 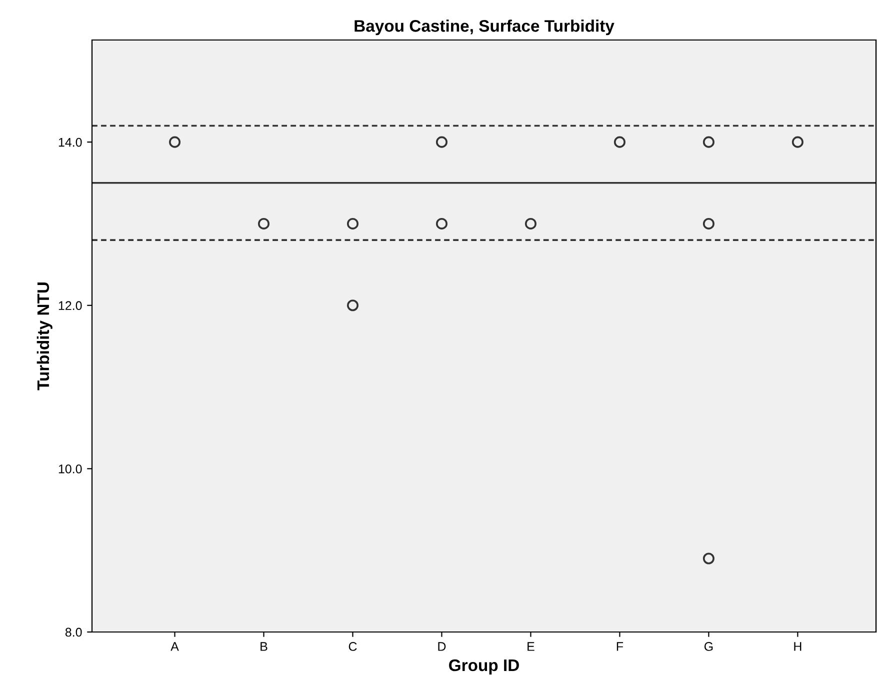 What do you see at coordinates (442, 646) in the screenshot?
I see `x-tick-label: D` at bounding box center [442, 646].